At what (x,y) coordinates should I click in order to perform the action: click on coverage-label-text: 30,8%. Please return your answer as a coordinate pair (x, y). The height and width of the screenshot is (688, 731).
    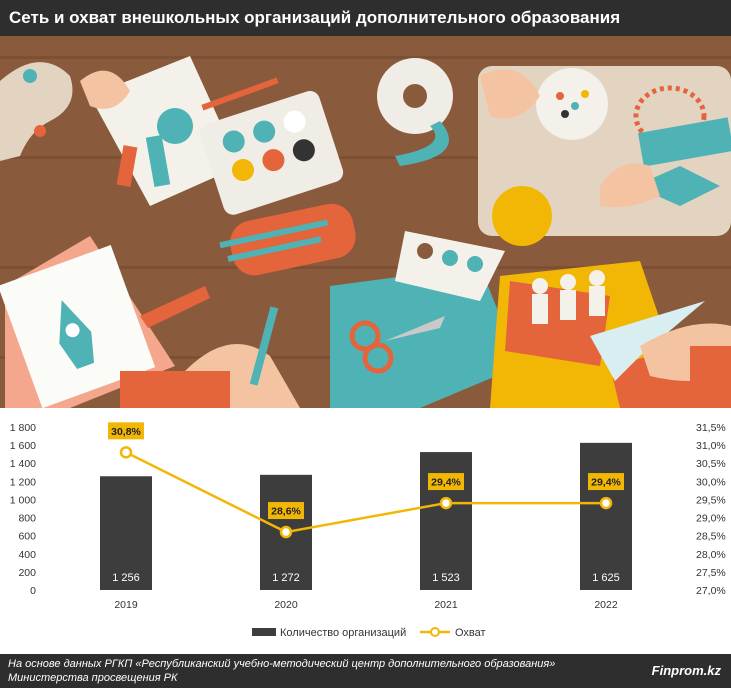
    Looking at the image, I should click on (126, 432).